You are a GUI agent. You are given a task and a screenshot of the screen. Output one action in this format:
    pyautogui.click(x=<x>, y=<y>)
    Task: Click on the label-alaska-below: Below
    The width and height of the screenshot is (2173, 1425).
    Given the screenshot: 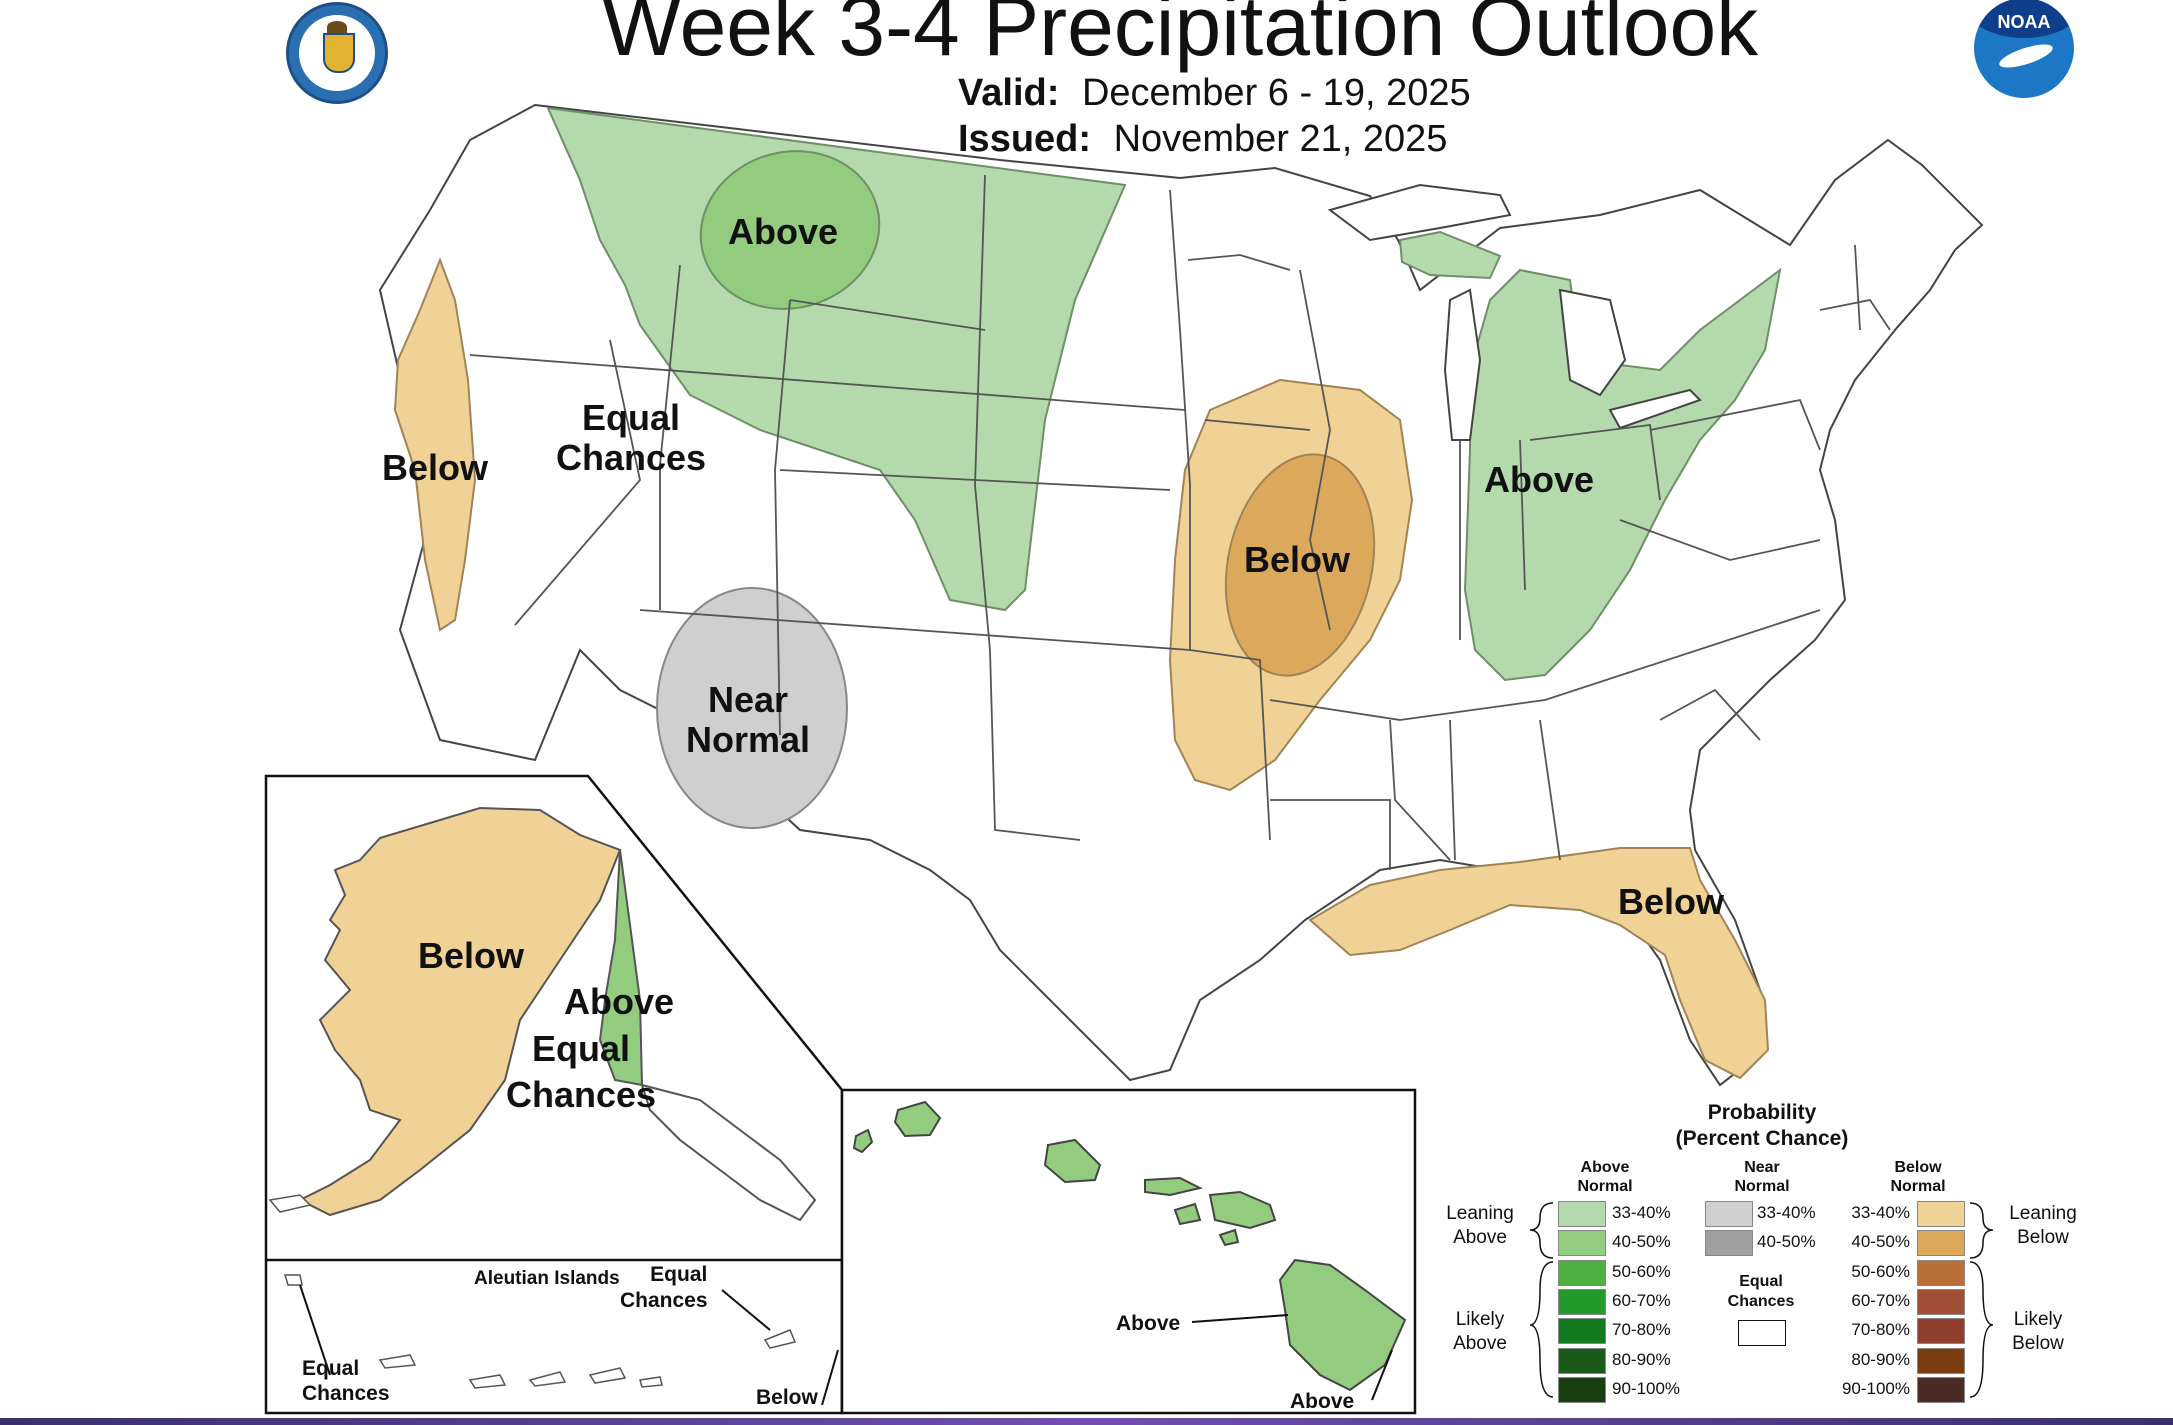 What is the action you would take?
    pyautogui.click(x=471, y=955)
    